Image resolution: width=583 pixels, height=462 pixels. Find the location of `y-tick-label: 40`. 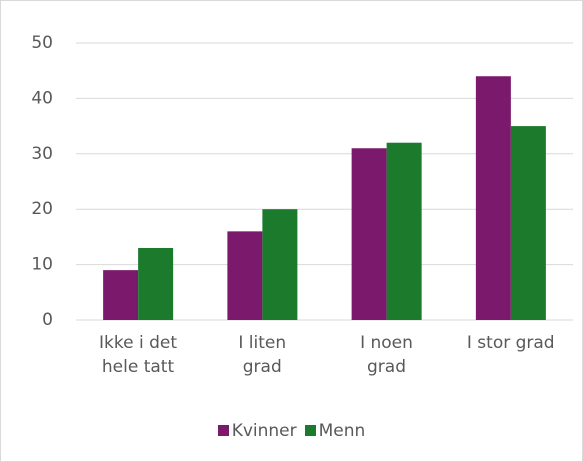

y-tick-label: 40 is located at coordinates (42, 98).